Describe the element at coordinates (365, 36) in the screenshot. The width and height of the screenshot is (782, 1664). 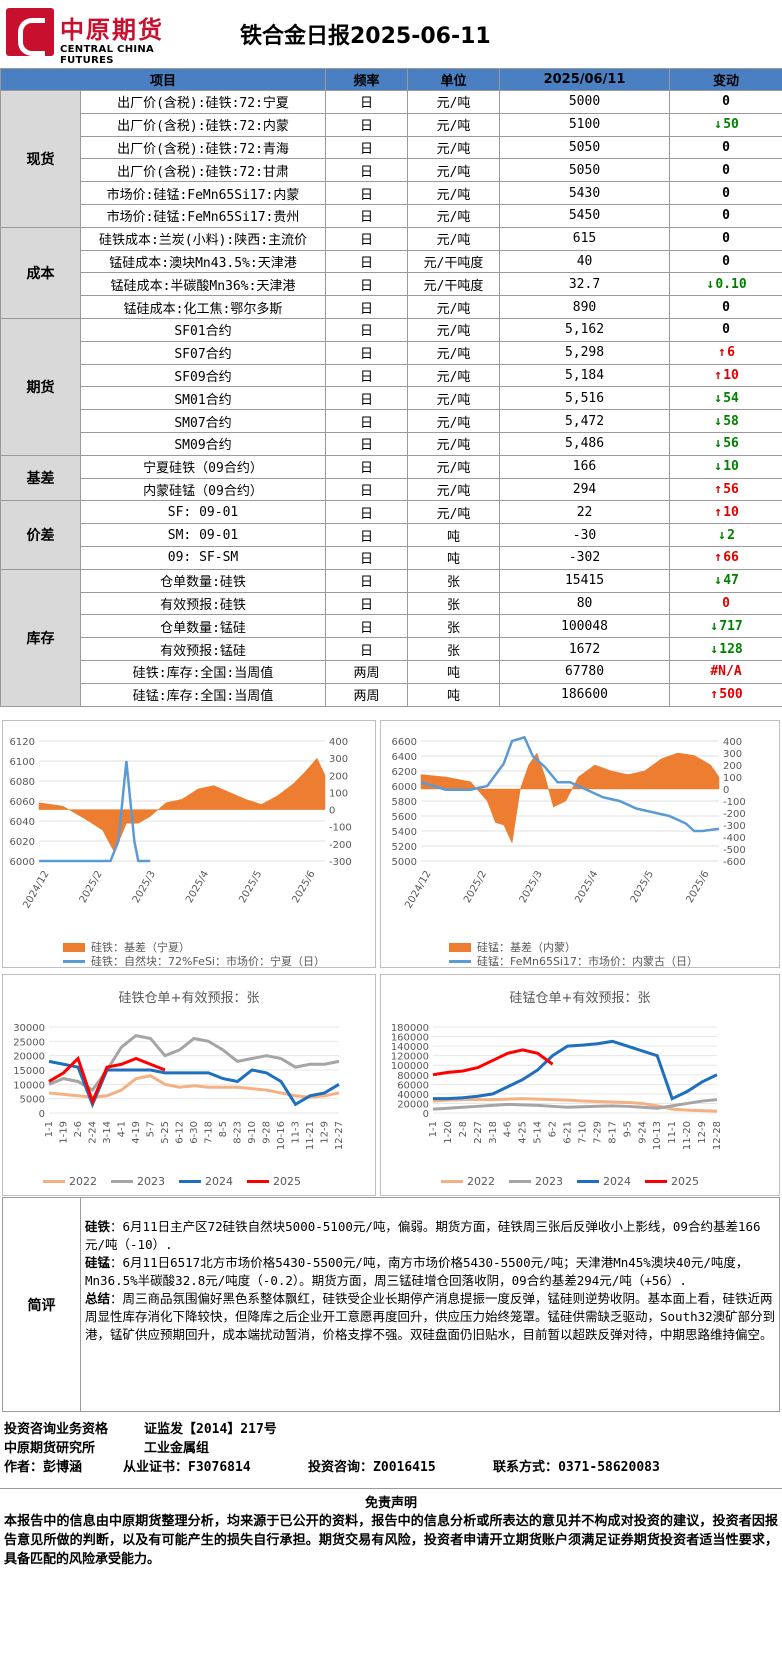
I see `report-title: 铁合金日报2025-06-11` at that location.